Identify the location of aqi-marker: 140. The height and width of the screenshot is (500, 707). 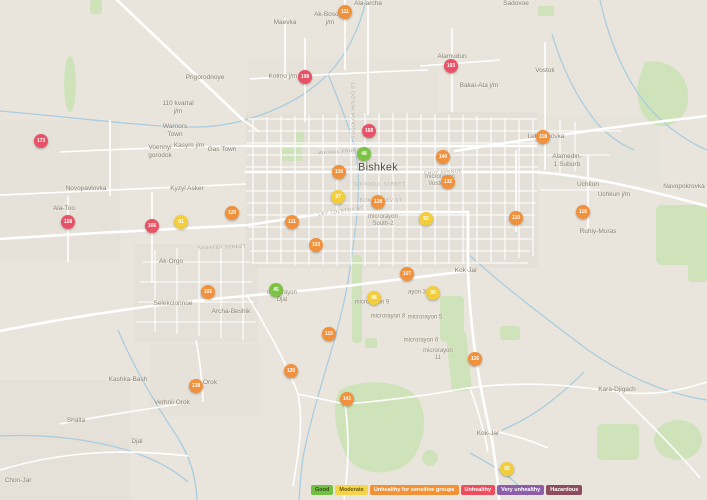
(443, 157).